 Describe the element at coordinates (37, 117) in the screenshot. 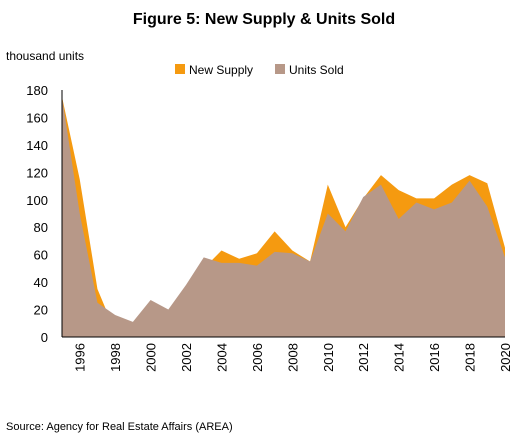

I see `y-tick-label: 160` at that location.